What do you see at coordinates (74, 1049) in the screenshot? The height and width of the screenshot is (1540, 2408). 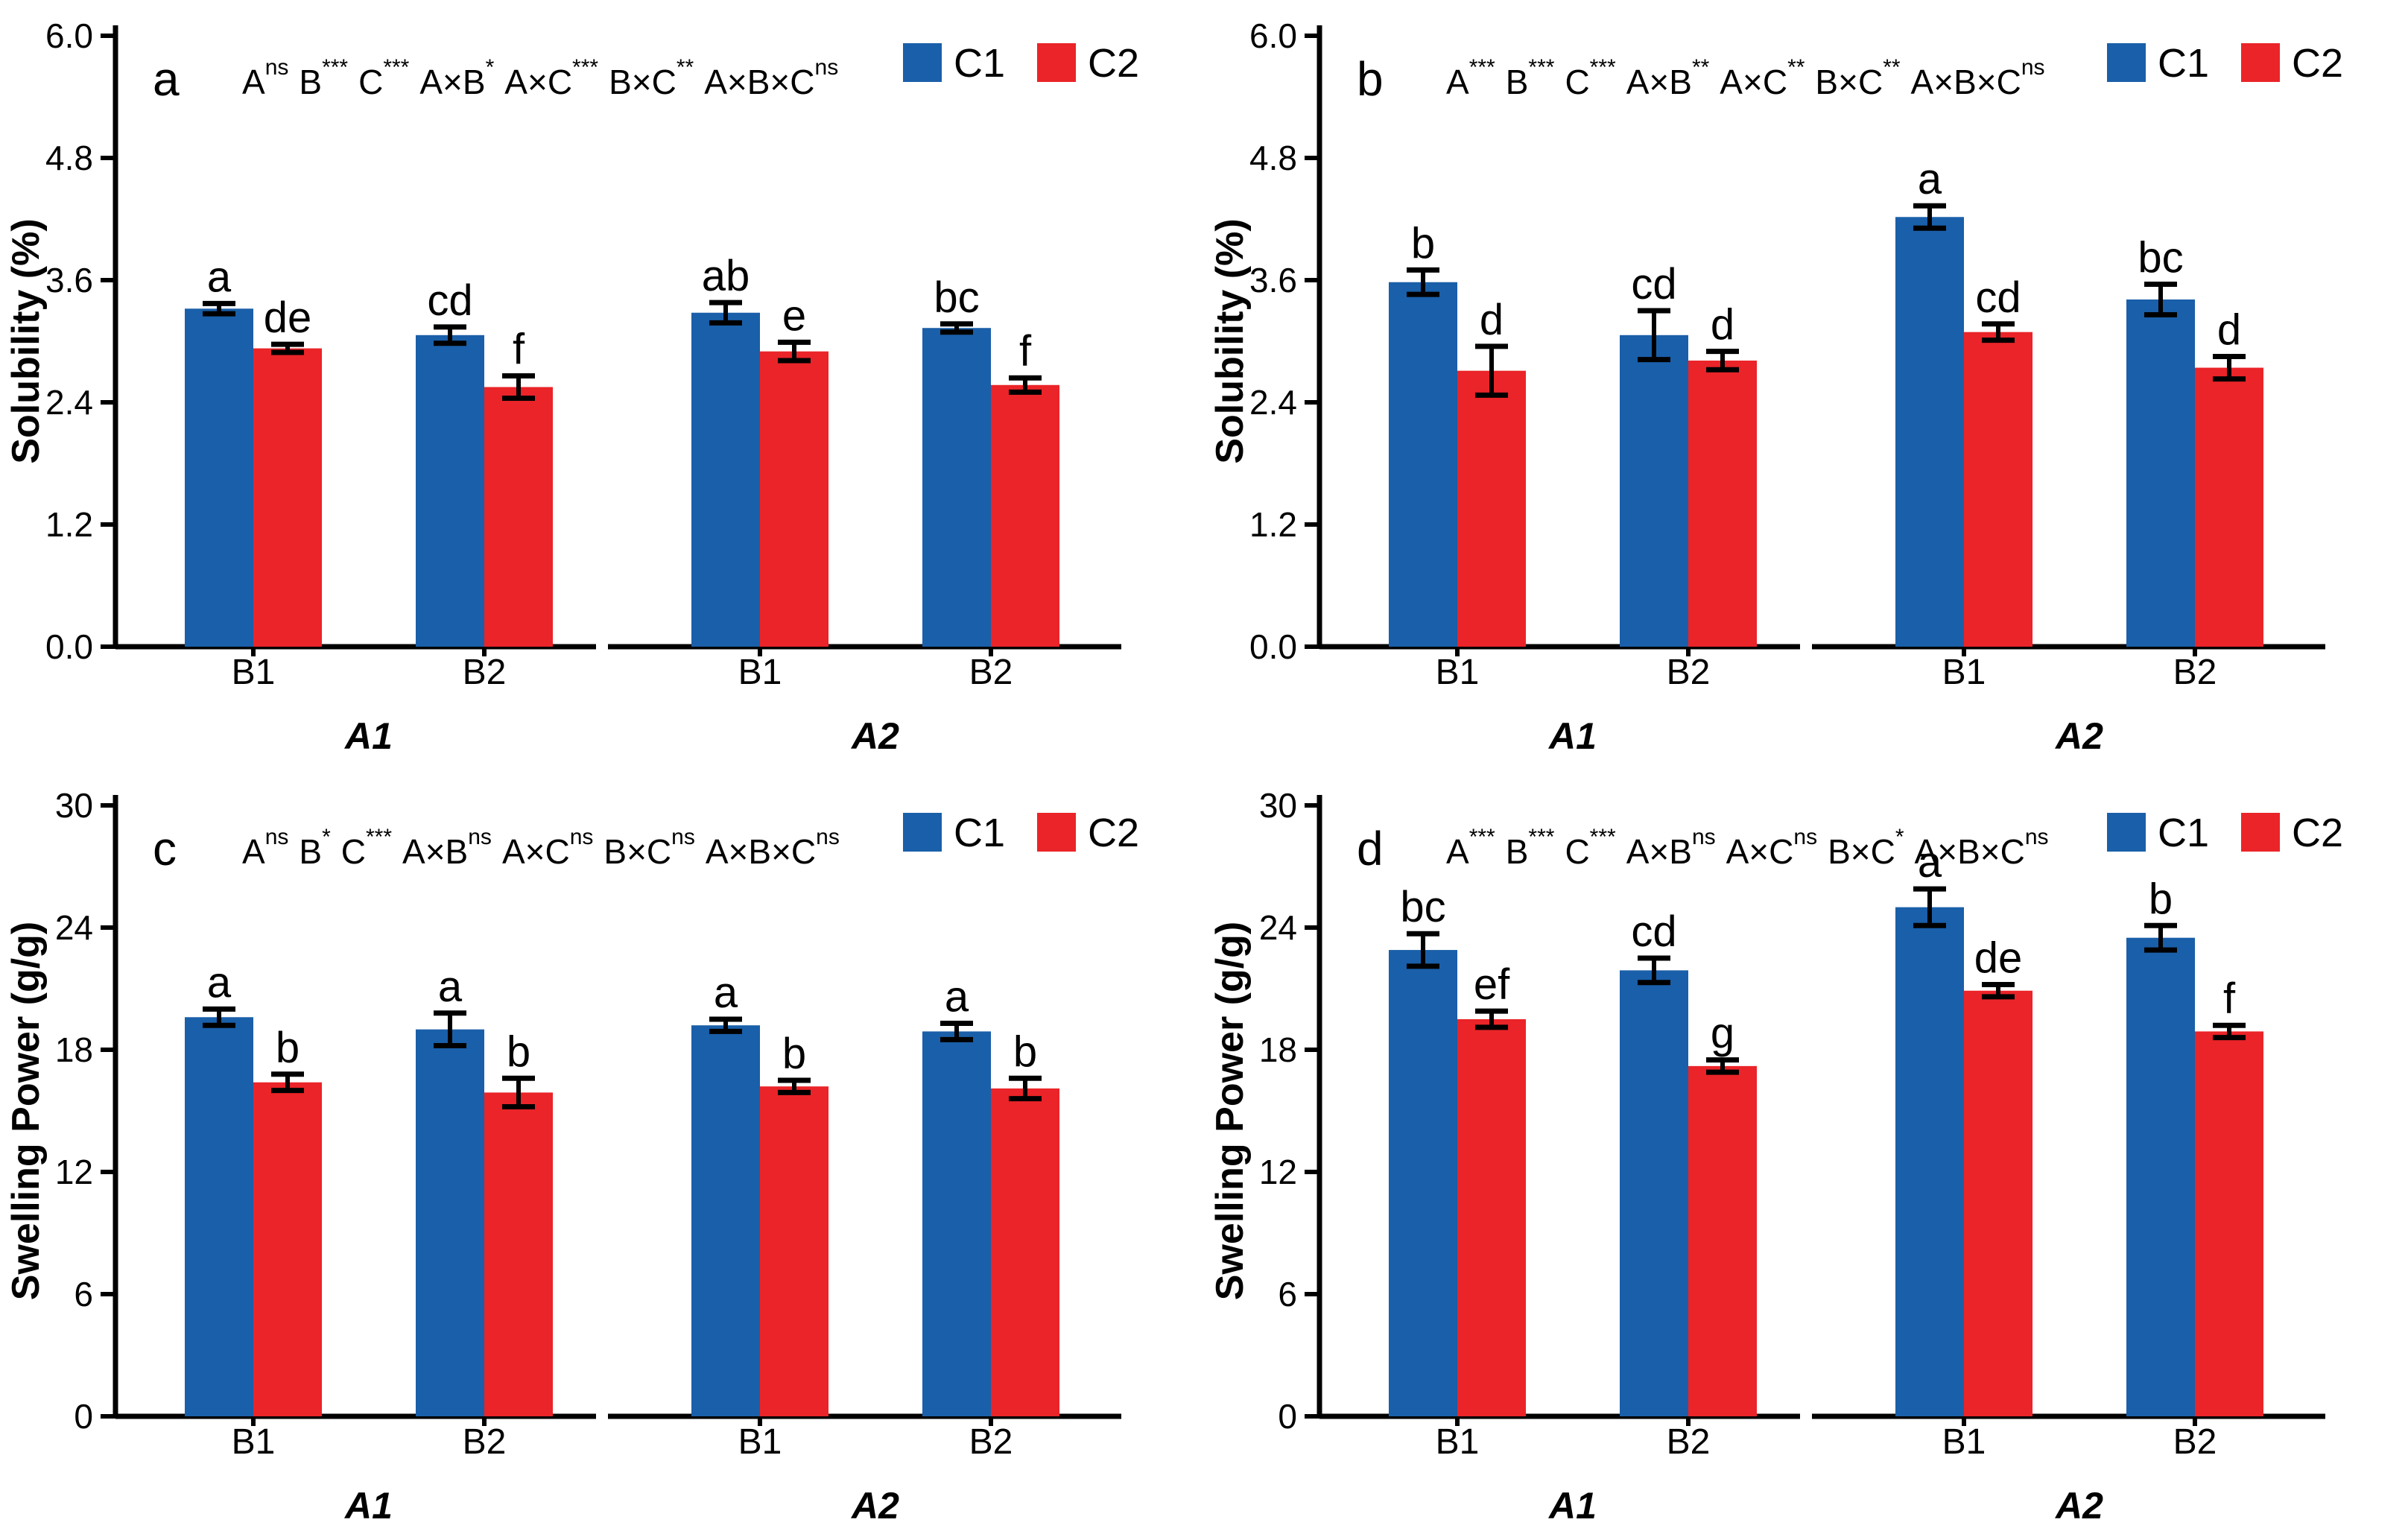 I see `y-tick-label: 18` at bounding box center [74, 1049].